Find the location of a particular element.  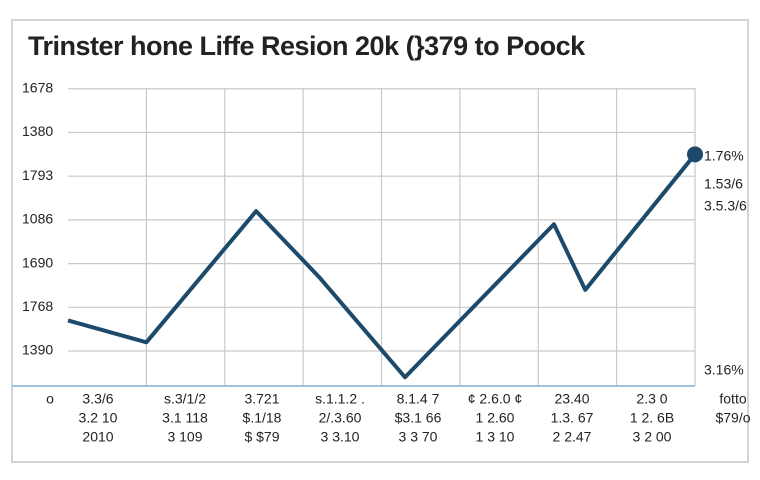

annotation: 1.53/6 is located at coordinates (723, 184).